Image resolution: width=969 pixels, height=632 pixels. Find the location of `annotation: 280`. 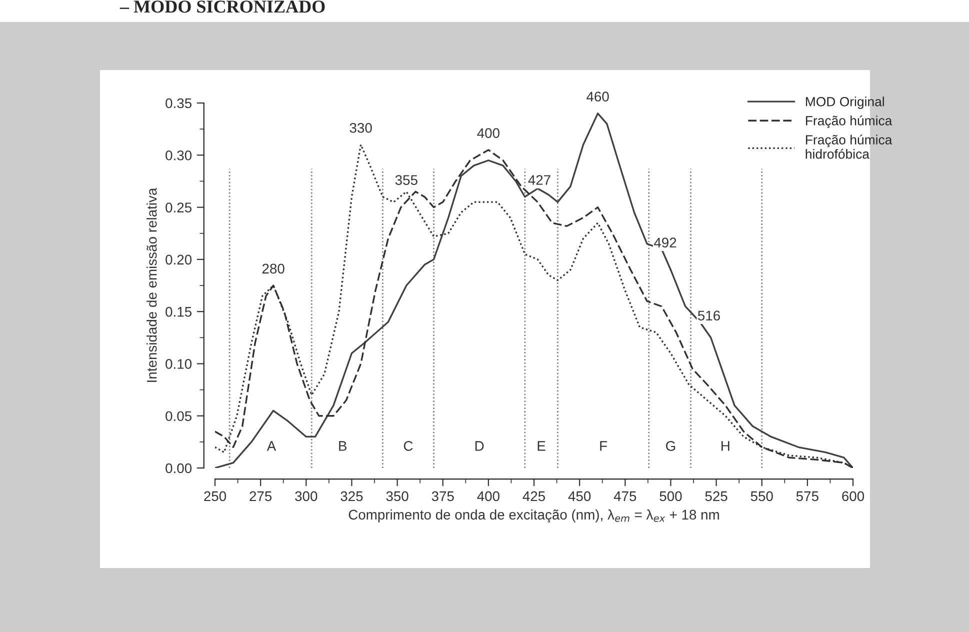

annotation: 280 is located at coordinates (273, 269).